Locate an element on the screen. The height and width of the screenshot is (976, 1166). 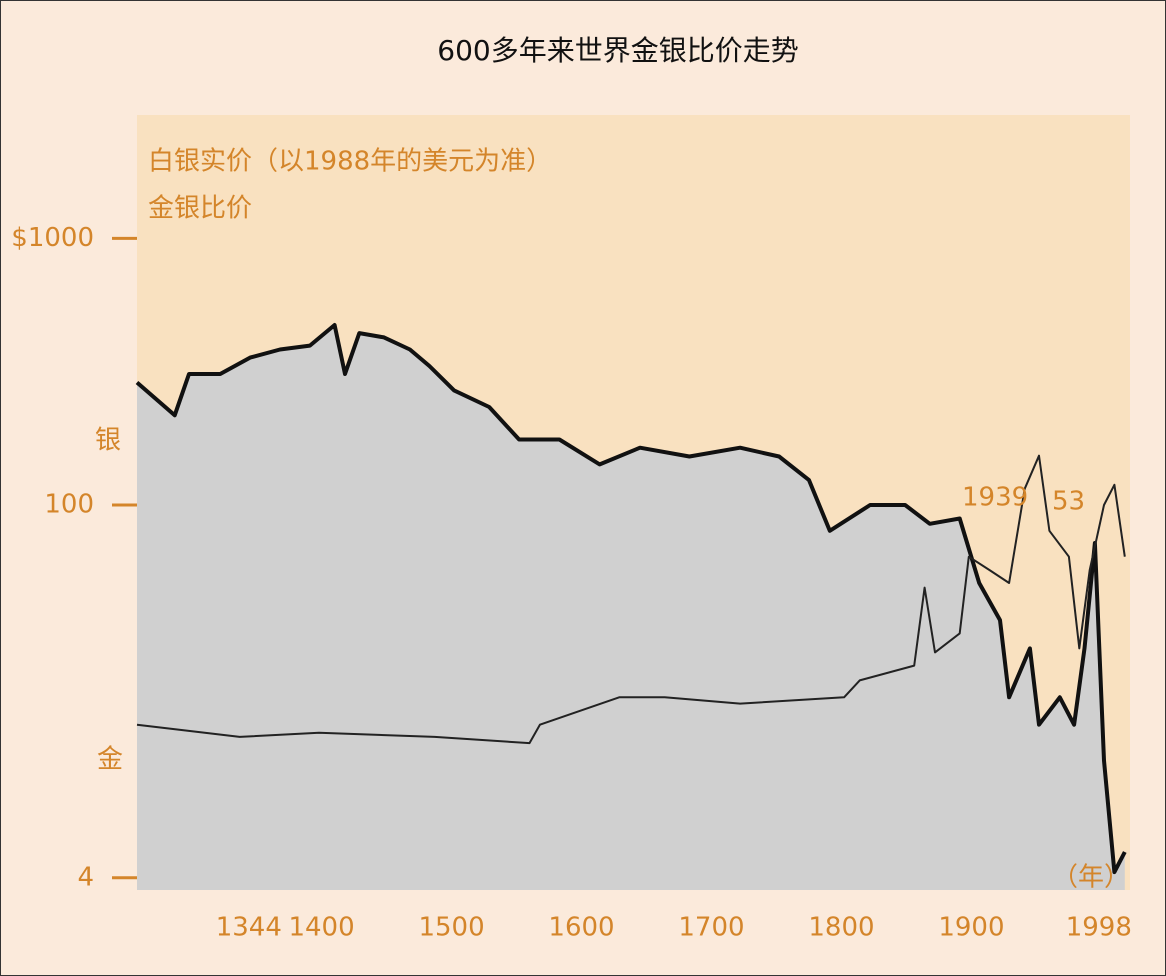
x-tick-label: 1400 is located at coordinates (321, 928).